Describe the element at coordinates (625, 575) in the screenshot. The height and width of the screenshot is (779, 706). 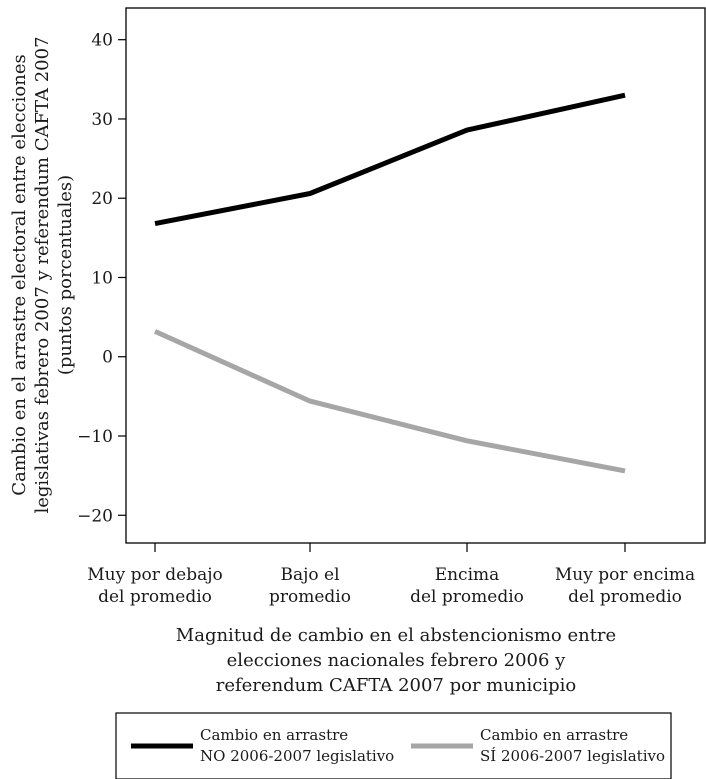
I see `x-tick-label-line: Muy por encima` at that location.